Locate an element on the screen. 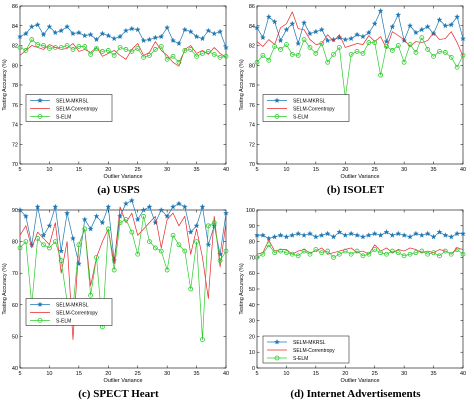  legend-label: SELM-Correntropy is located at coordinates (314, 351).